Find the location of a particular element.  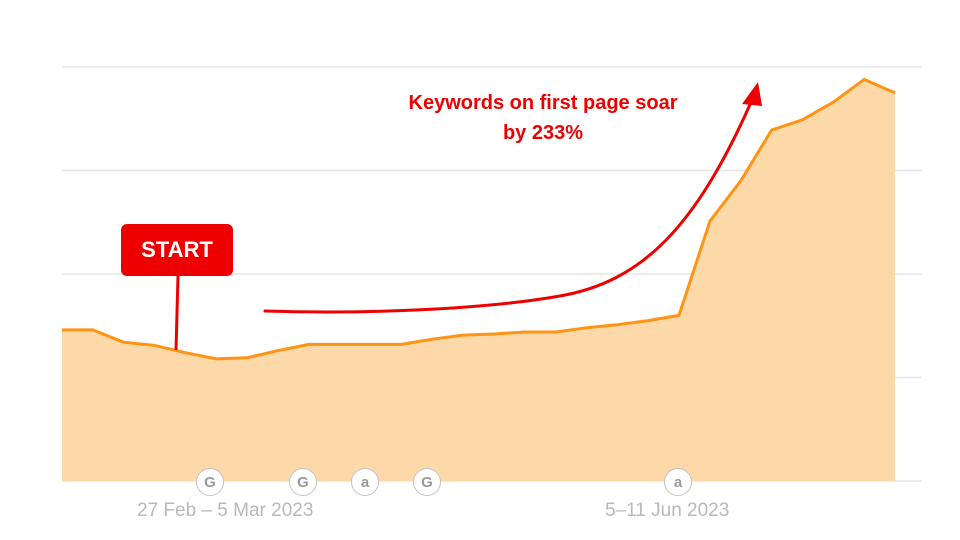

x-tick-label: 5–11 Jun 2023 is located at coordinates (667, 510).